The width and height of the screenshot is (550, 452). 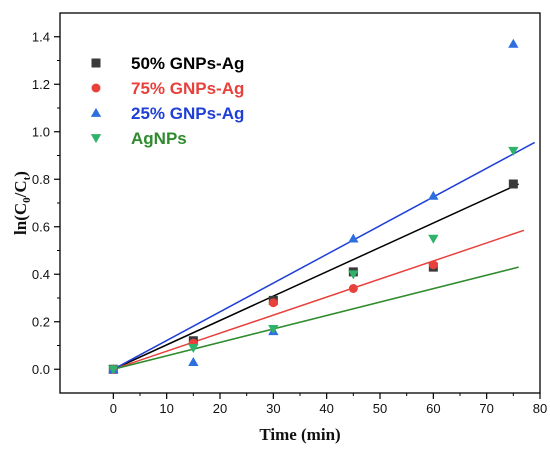 What do you see at coordinates (41, 84) in the screenshot?
I see `y-tick-label: 1.2` at bounding box center [41, 84].